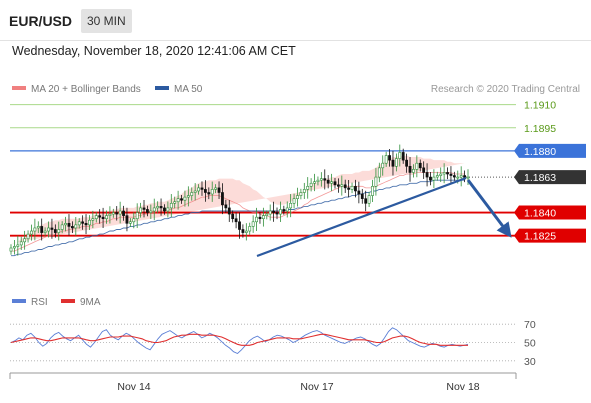 The image size is (591, 403). I want to click on timeframe-button: 30 MIN, so click(106, 21).